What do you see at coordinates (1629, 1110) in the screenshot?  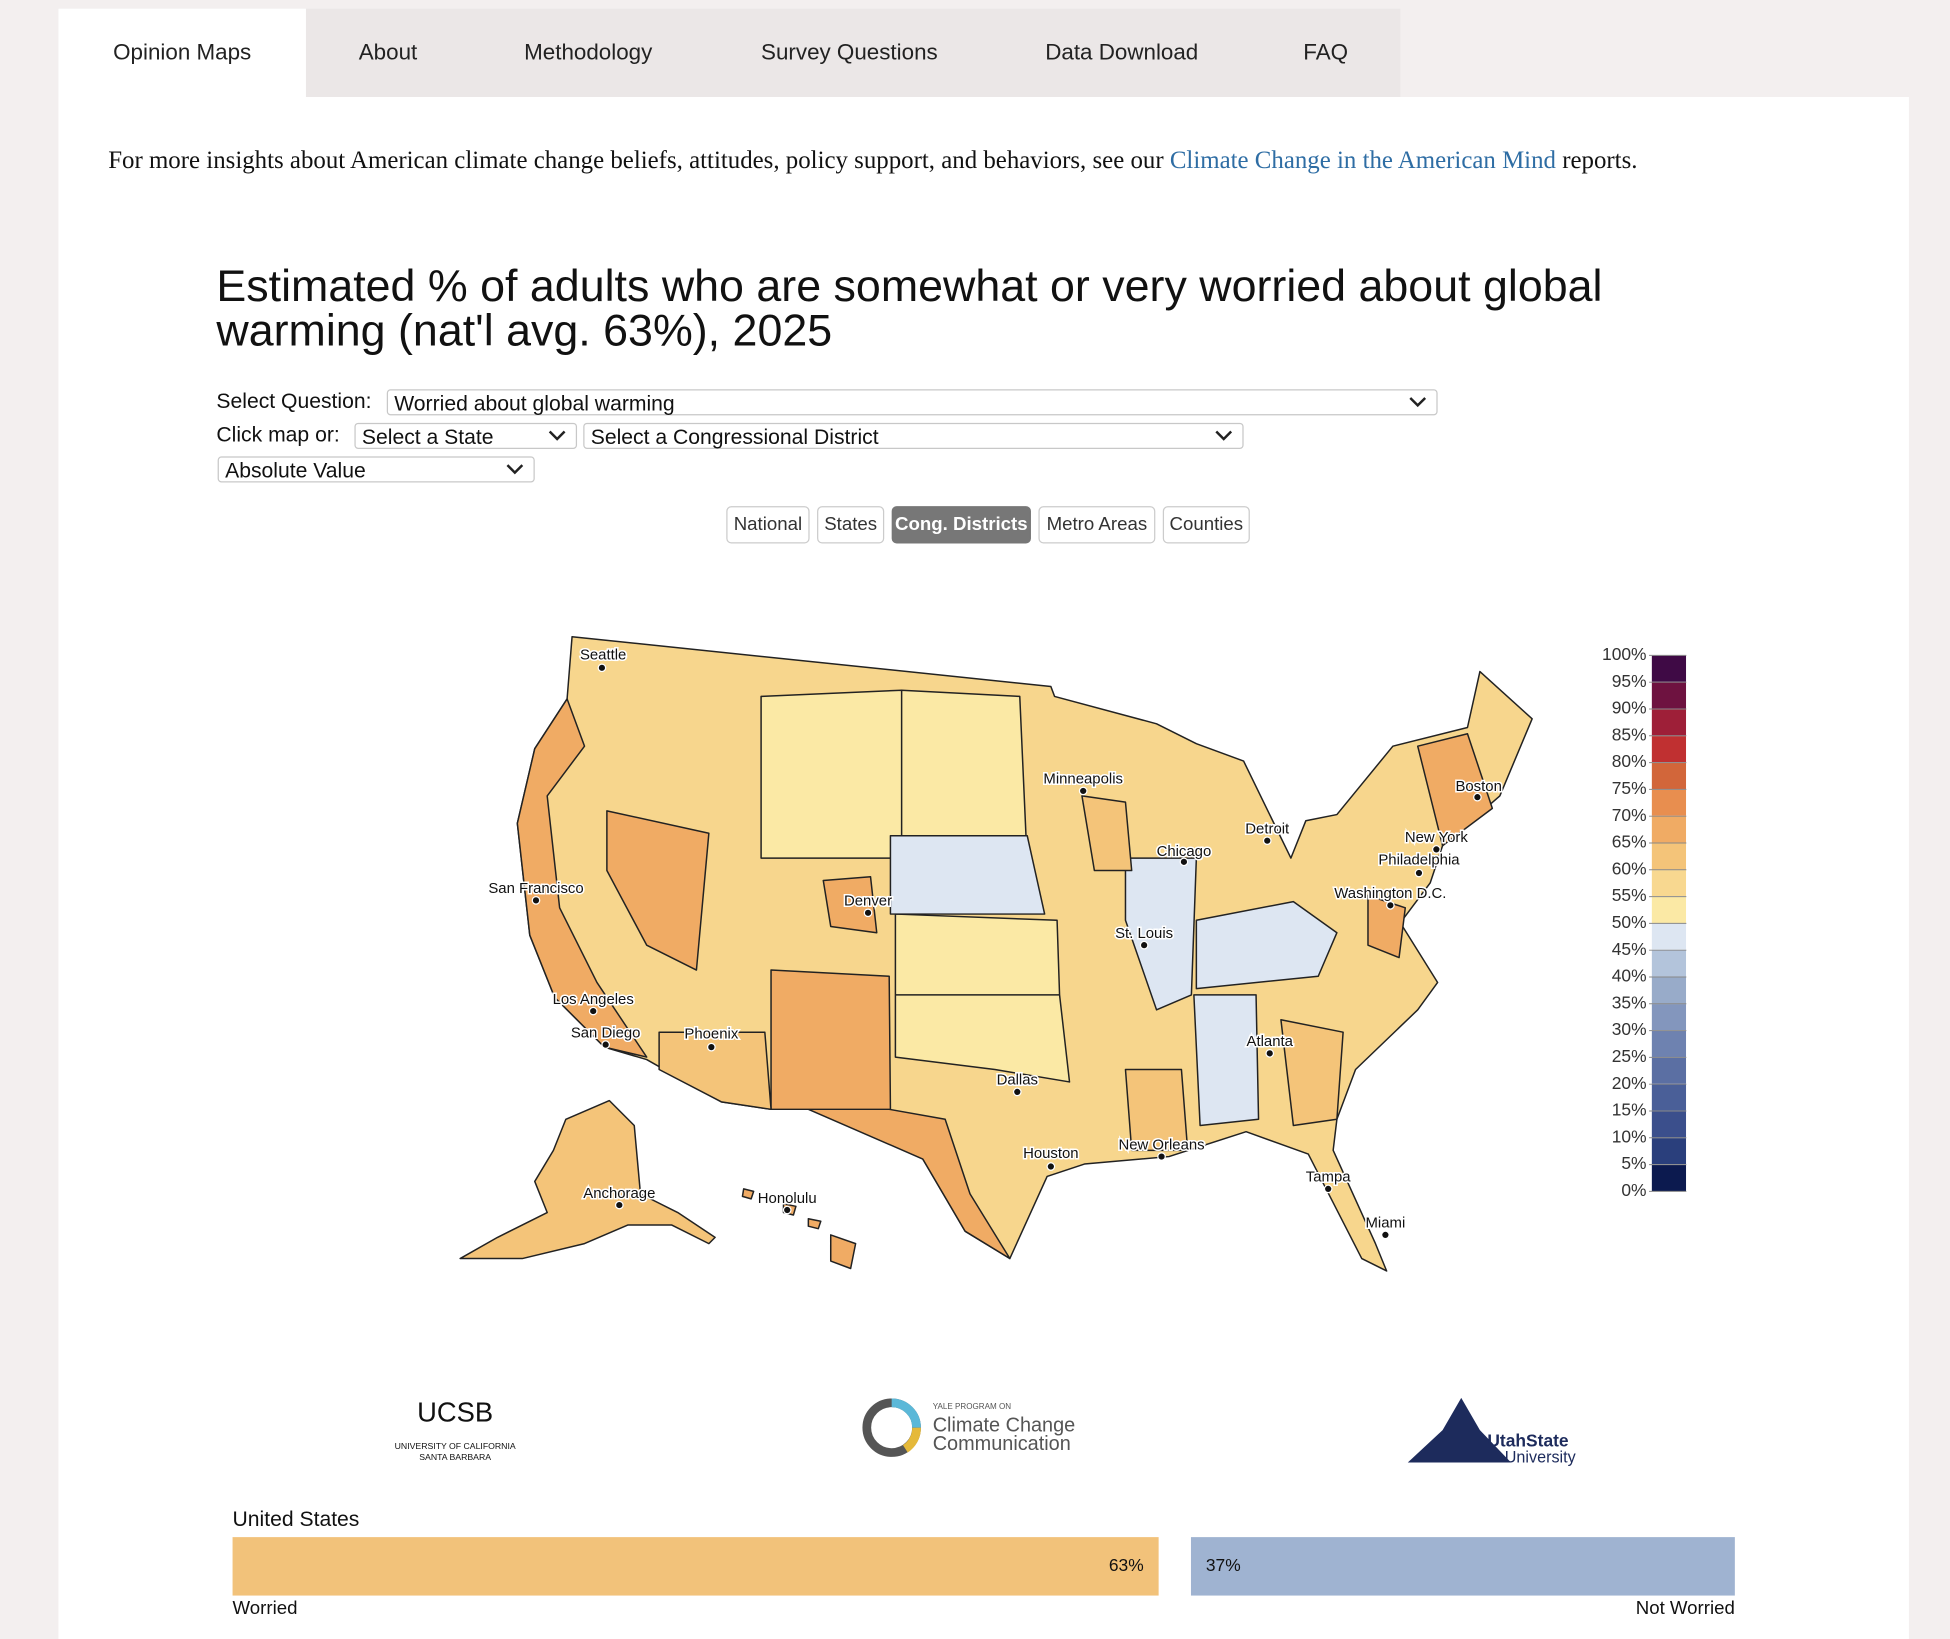 I see `legend-label: 15%` at bounding box center [1629, 1110].